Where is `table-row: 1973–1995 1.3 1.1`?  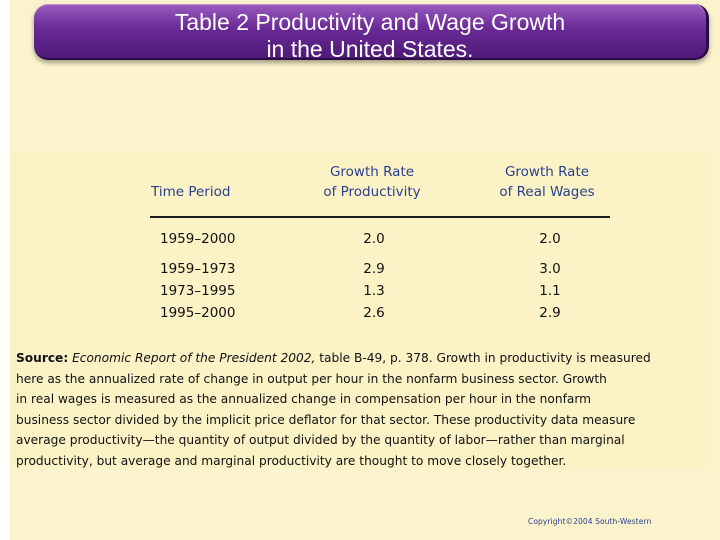 table-row: 1973–1995 1.3 1.1 is located at coordinates (380, 291).